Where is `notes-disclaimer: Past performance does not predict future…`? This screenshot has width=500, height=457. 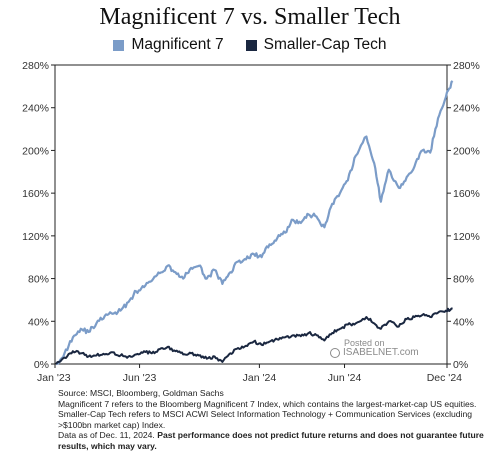 notes-disclaimer: Past performance does not predict future… is located at coordinates (271, 440).